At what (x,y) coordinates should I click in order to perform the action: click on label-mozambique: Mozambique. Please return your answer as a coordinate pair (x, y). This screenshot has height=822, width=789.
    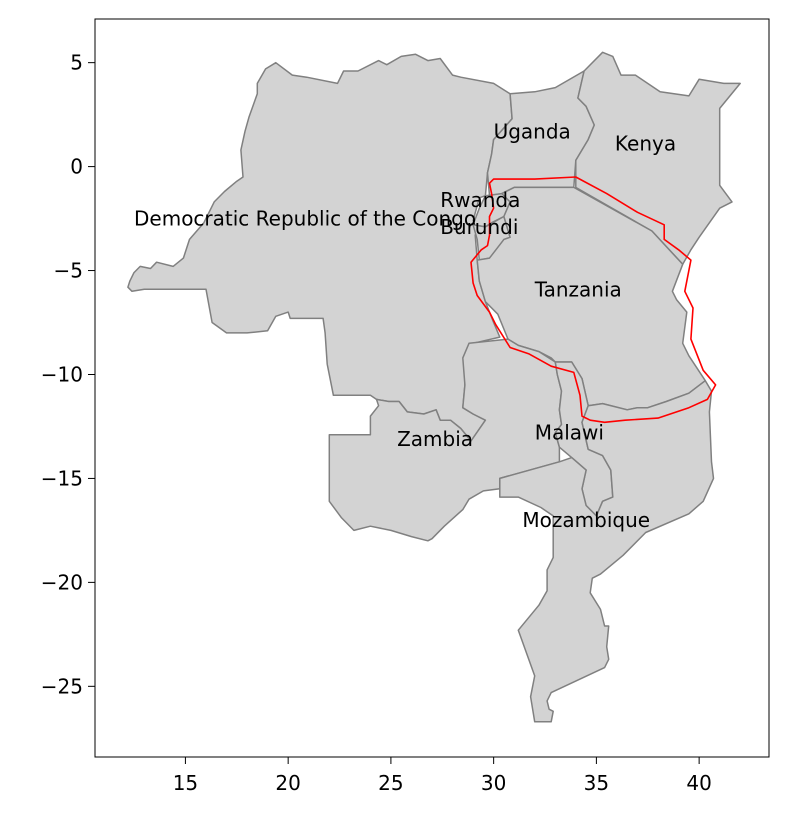
    Looking at the image, I should click on (586, 520).